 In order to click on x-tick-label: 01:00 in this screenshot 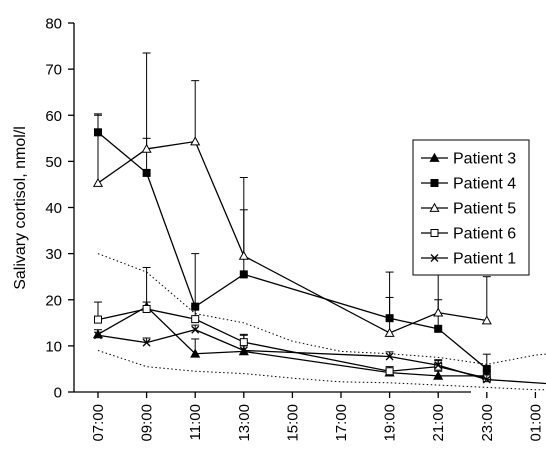, I will do `click(535, 423)`.